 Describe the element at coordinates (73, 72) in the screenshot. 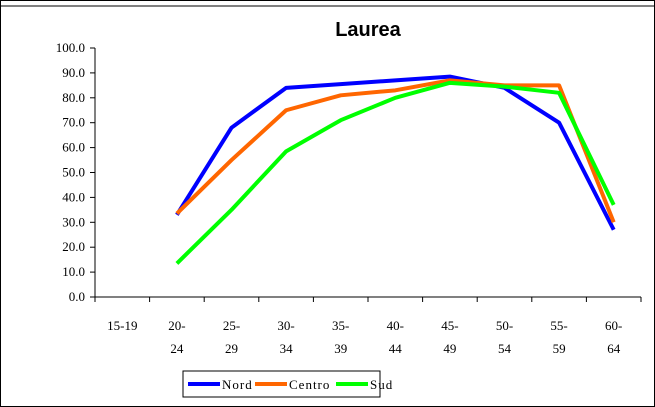

I see `y-tick-label: 90.0` at that location.